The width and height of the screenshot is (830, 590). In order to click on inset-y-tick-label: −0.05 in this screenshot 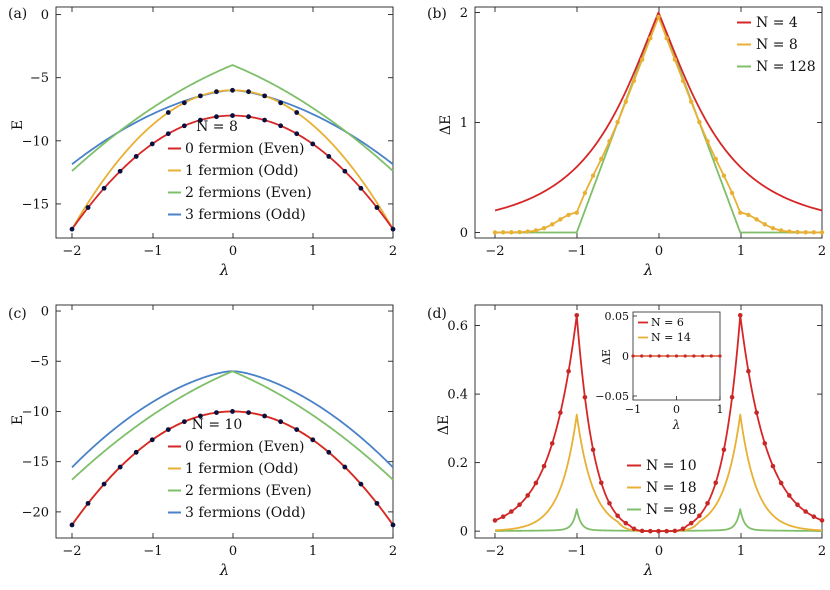, I will do `click(612, 396)`.